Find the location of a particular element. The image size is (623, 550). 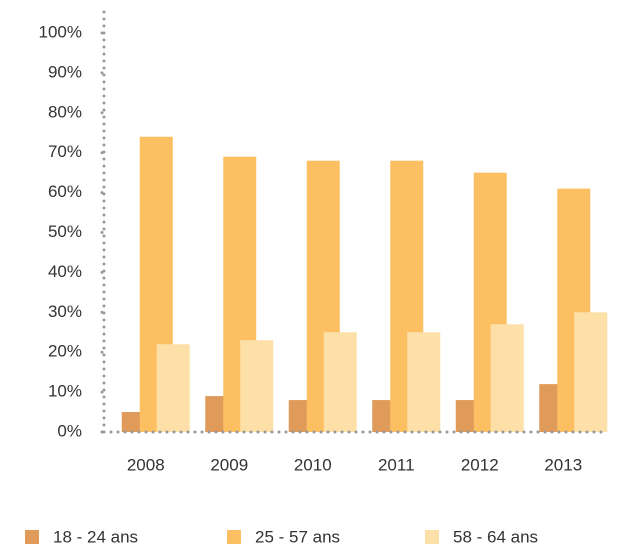

y-tick-label: 60% is located at coordinates (65, 191).